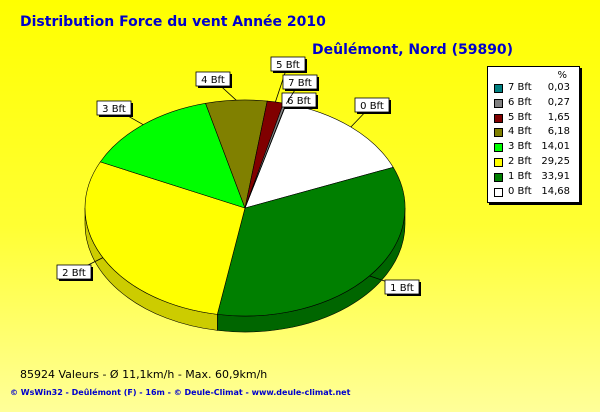  Describe the element at coordinates (535, 118) in the screenshot. I see `legend-item: 5 Bft 1,65` at that location.